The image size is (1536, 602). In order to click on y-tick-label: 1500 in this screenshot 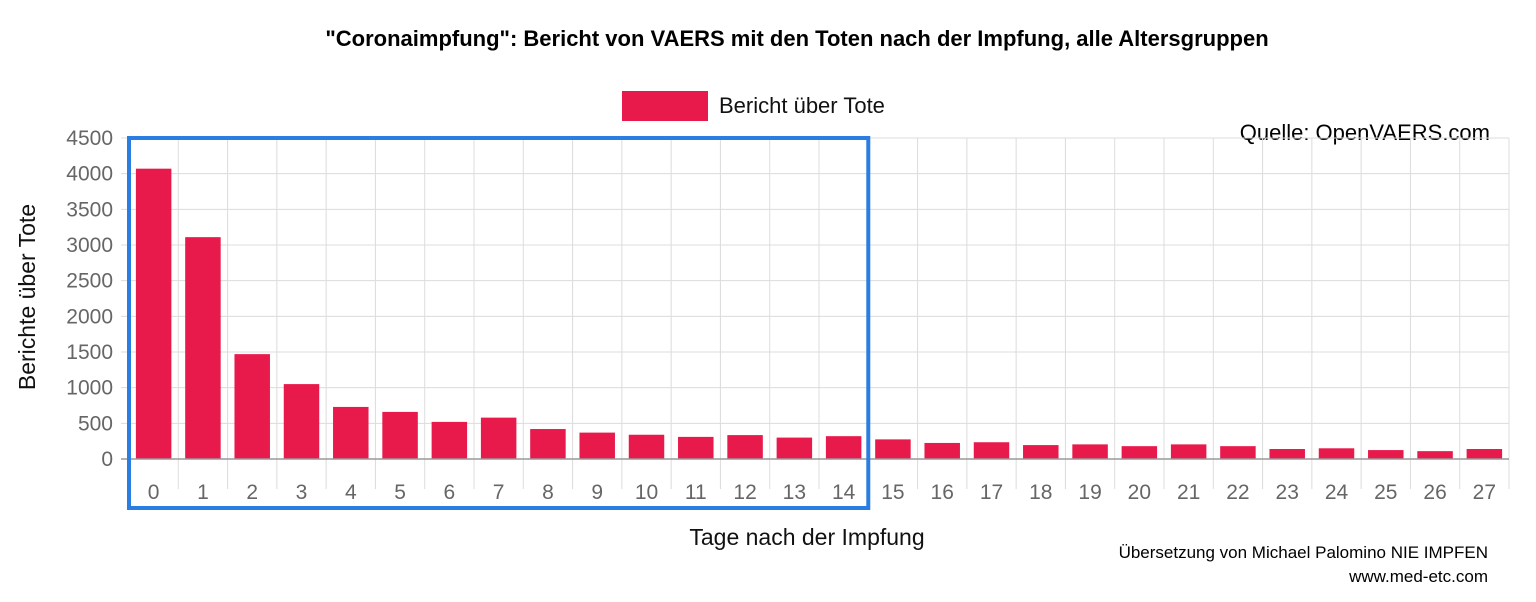, I will do `click(89, 352)`.